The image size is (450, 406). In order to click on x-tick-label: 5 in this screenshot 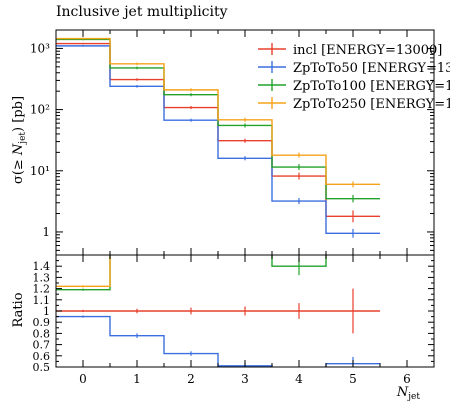, I will do `click(353, 379)`.